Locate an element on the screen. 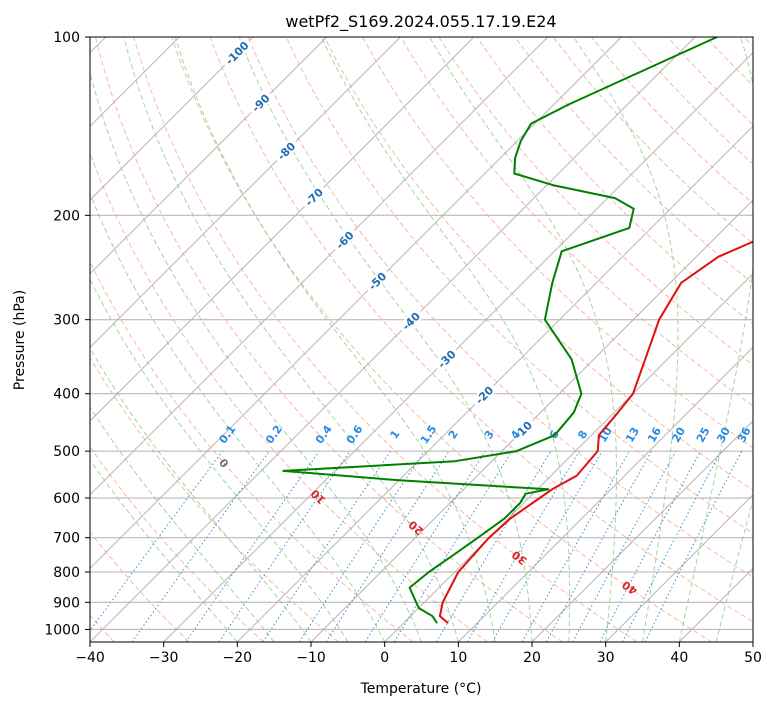 The height and width of the screenshot is (712, 775). x-tick-label: −20 is located at coordinates (238, 658).